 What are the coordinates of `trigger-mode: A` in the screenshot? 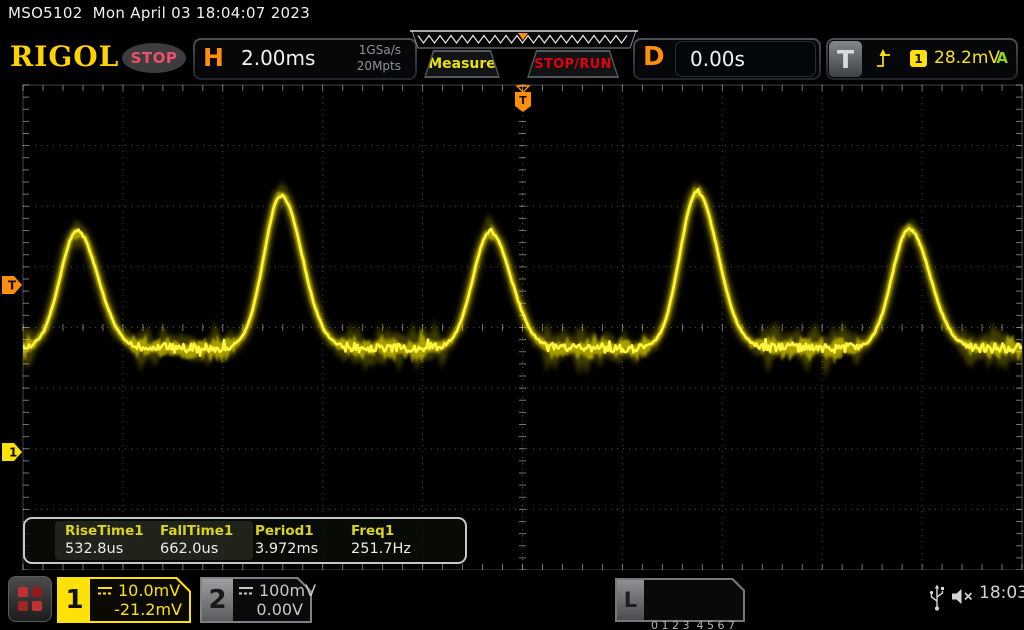 It's located at (1002, 58).